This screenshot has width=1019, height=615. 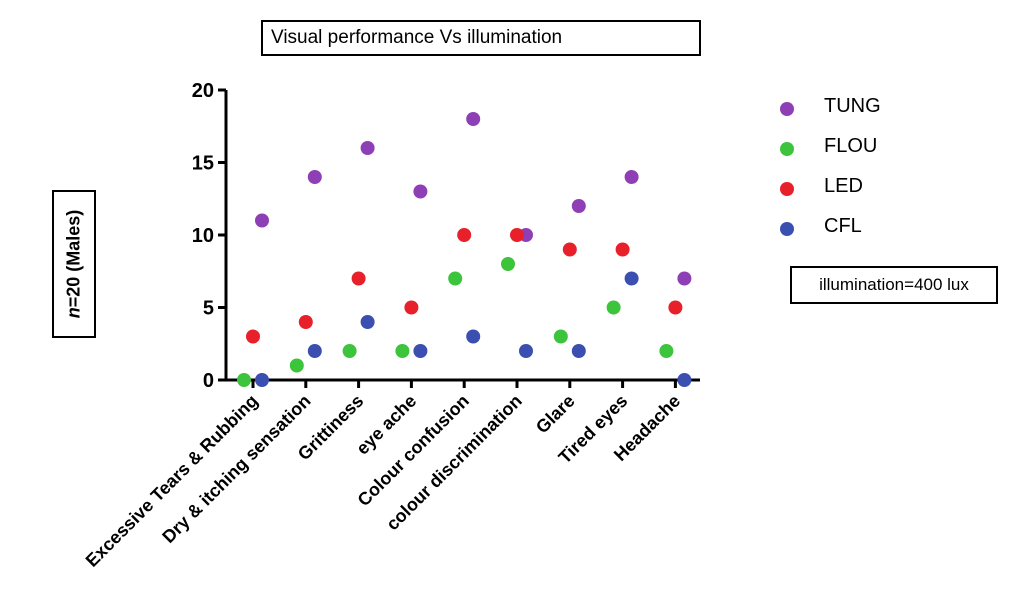 I want to click on y-tick-label: 15, so click(x=203, y=164).